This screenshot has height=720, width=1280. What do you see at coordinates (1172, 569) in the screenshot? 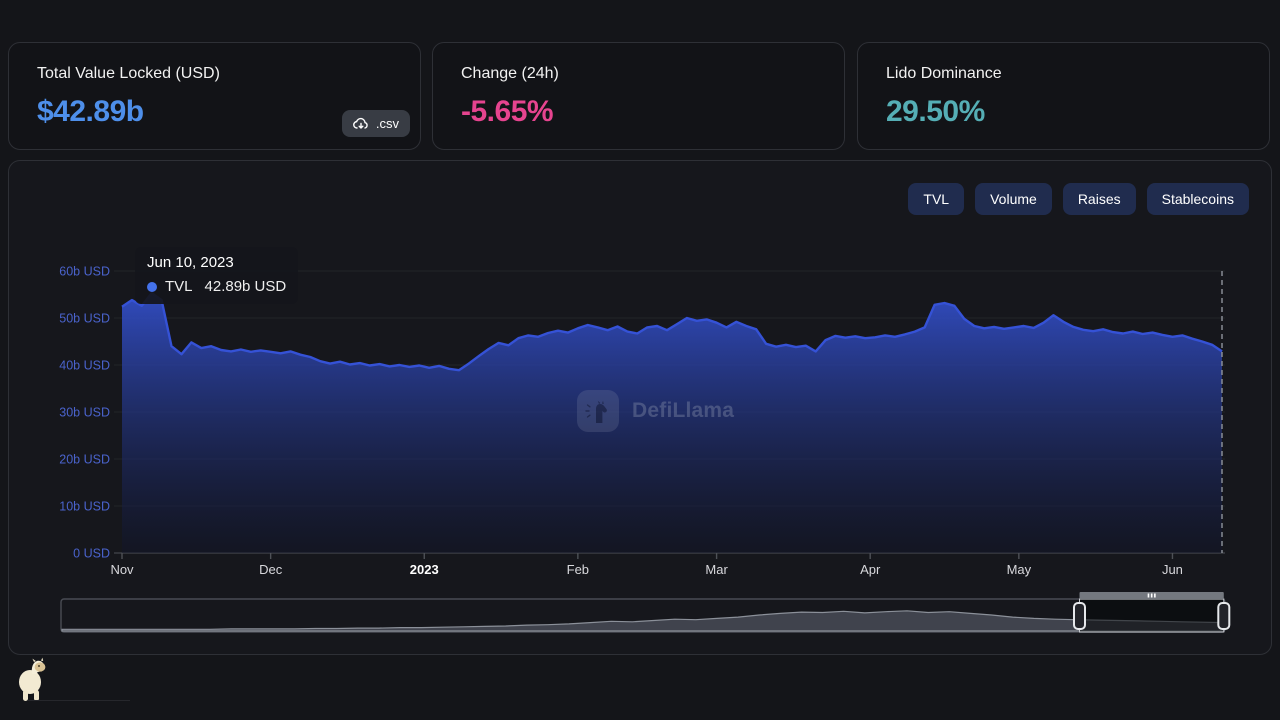
I see `x-axis-tick-label: Jun` at bounding box center [1172, 569].